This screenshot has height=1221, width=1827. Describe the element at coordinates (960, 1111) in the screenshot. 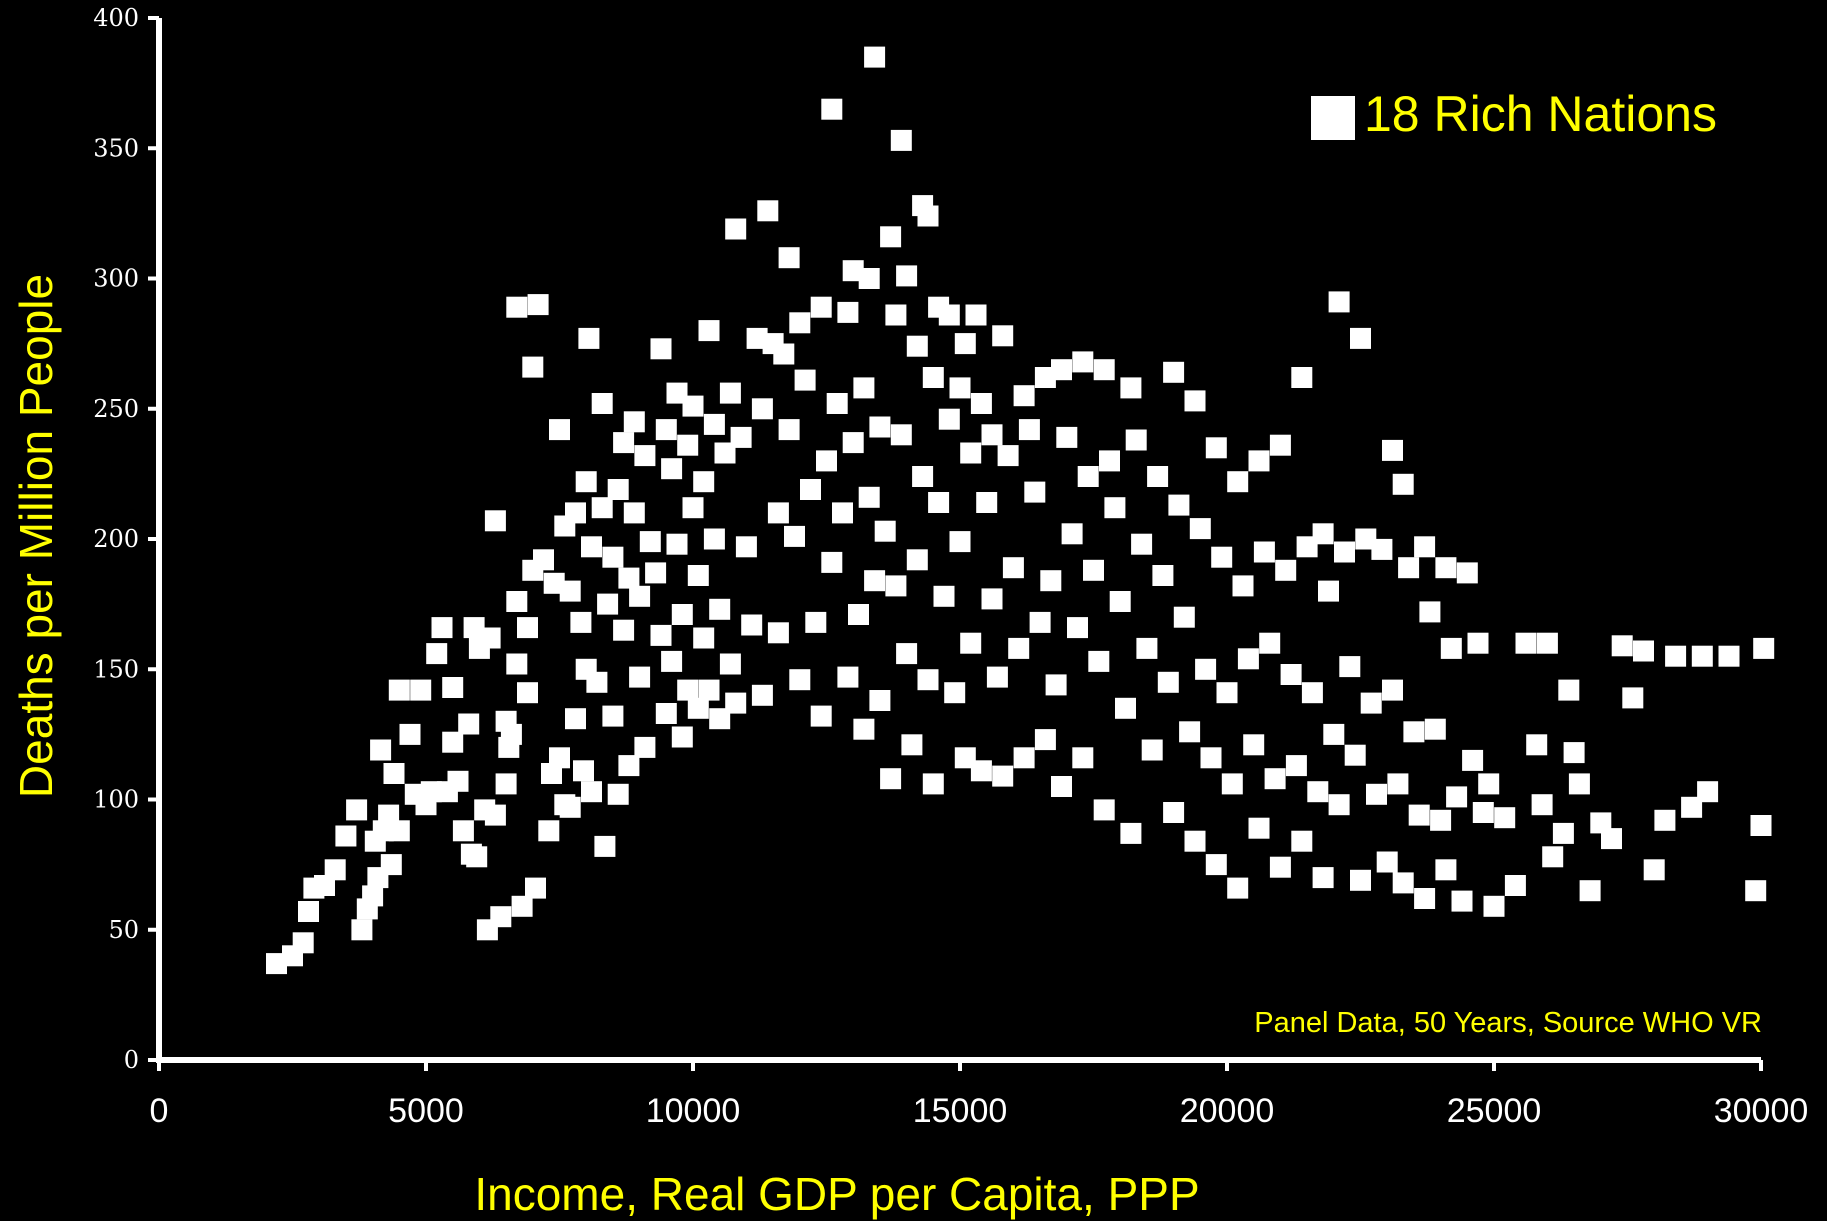

I see `x-tick-label: 15000` at that location.